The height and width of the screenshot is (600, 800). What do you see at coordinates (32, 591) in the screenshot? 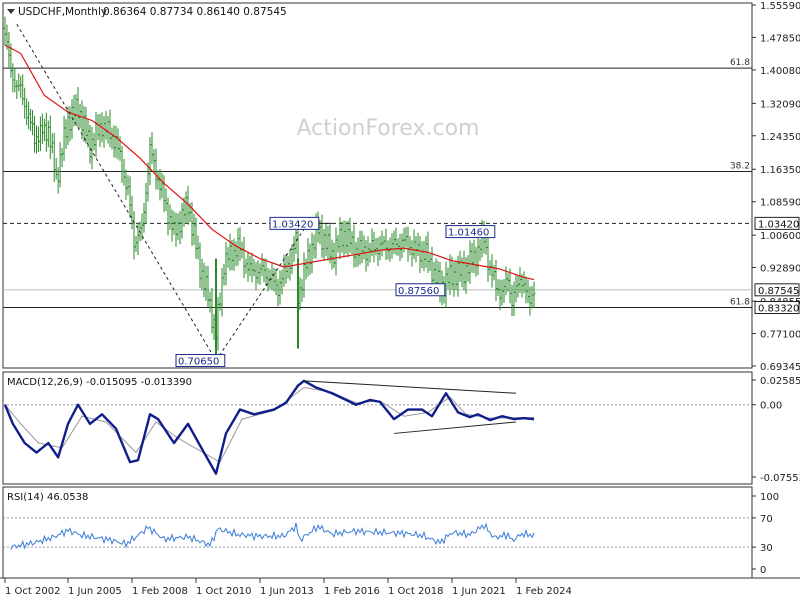
I see `time-axis-label: 1 Oct 2002` at bounding box center [32, 591].